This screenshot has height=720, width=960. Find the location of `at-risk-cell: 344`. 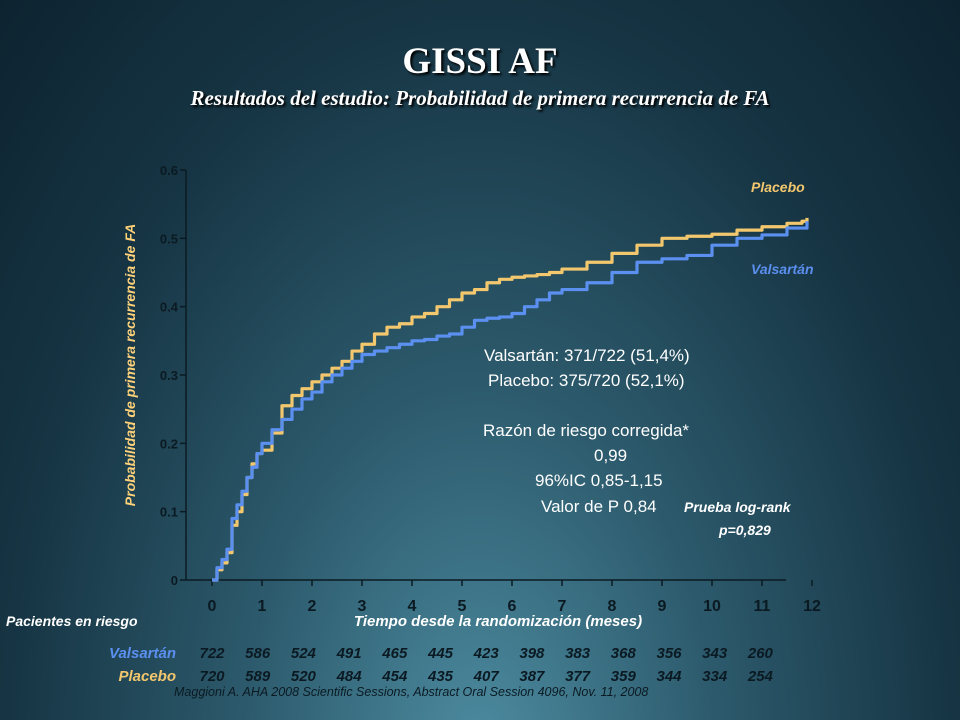

at-risk-cell: 344 is located at coordinates (669, 676).